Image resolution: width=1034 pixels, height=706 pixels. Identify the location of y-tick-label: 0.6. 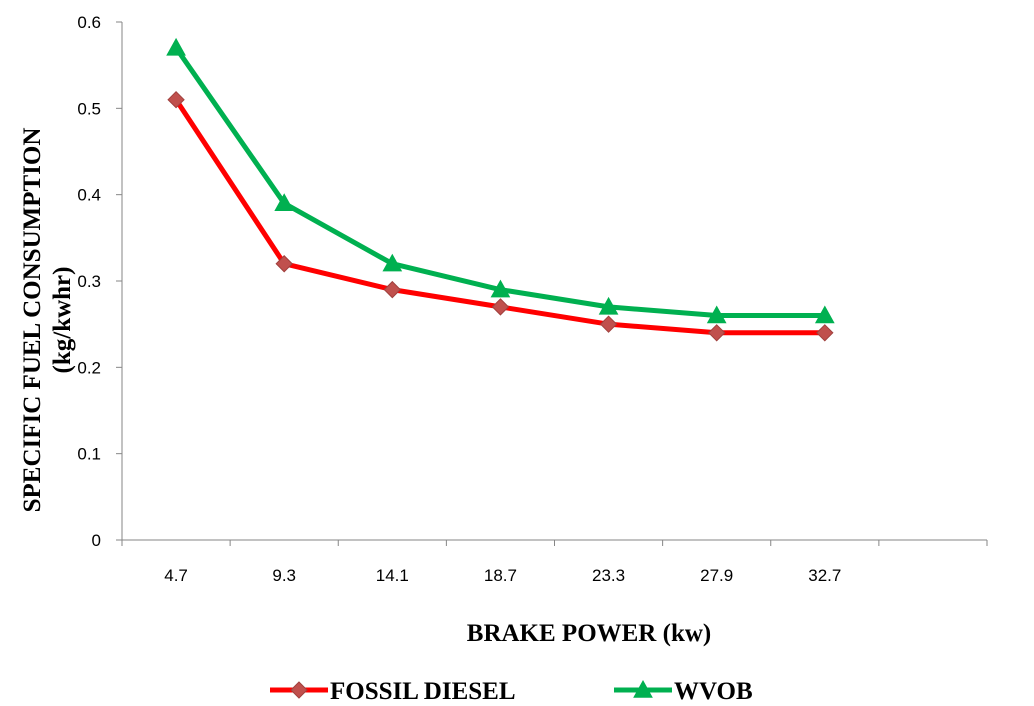
(89, 22).